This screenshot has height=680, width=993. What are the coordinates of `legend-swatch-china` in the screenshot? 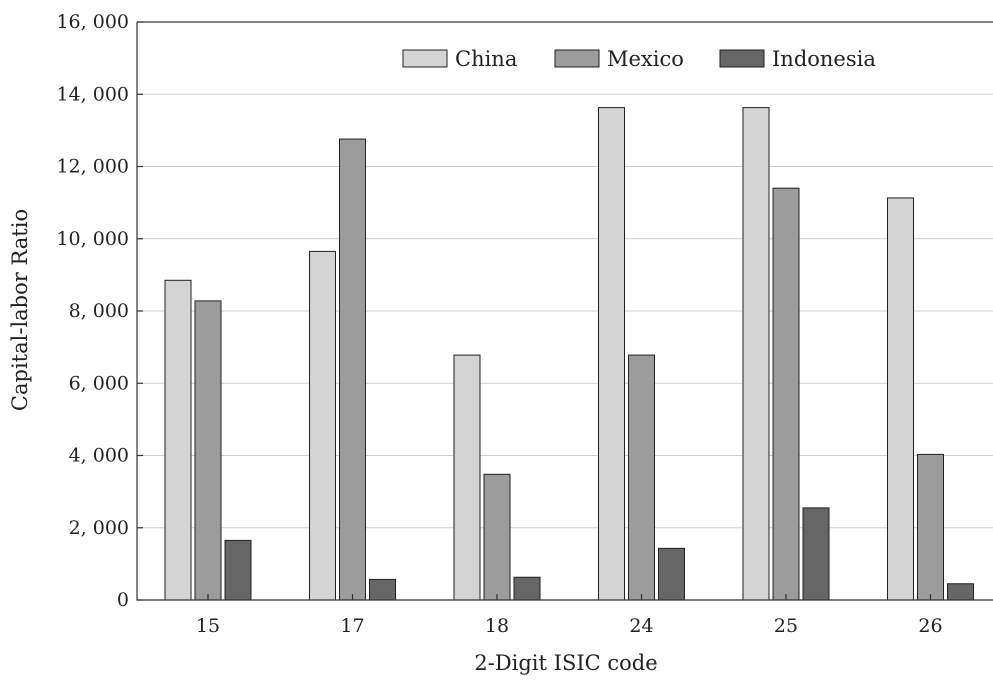 It's located at (425, 58).